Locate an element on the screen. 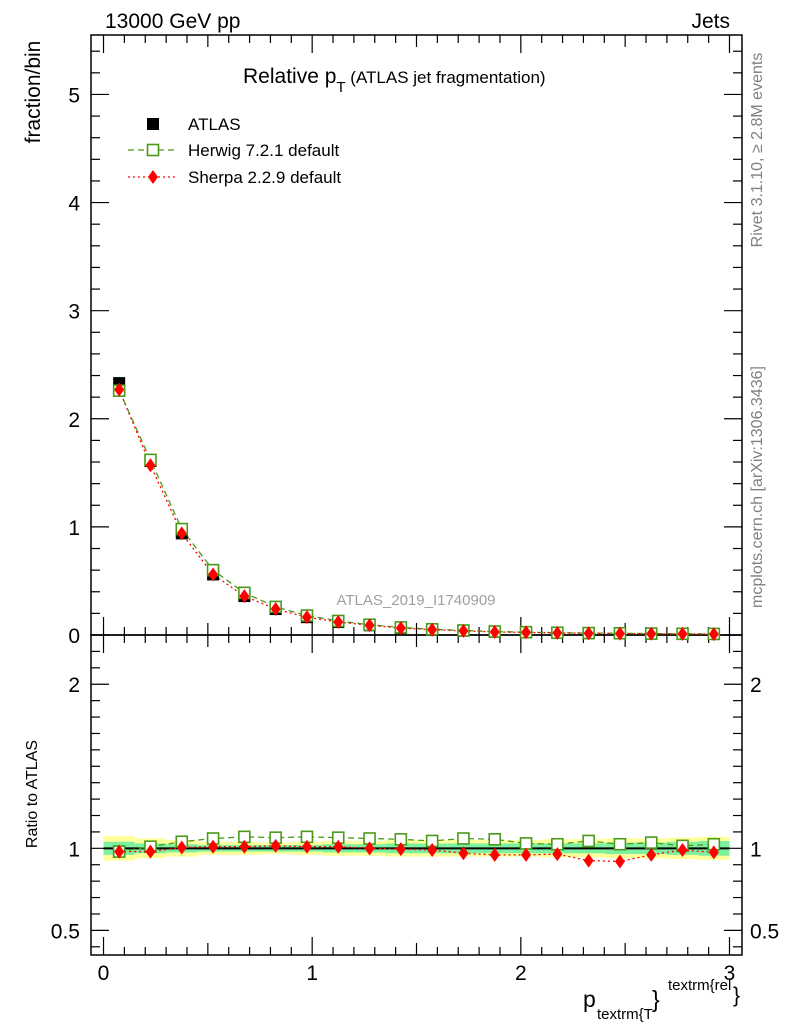  process-label: Jets is located at coordinates (710, 21).